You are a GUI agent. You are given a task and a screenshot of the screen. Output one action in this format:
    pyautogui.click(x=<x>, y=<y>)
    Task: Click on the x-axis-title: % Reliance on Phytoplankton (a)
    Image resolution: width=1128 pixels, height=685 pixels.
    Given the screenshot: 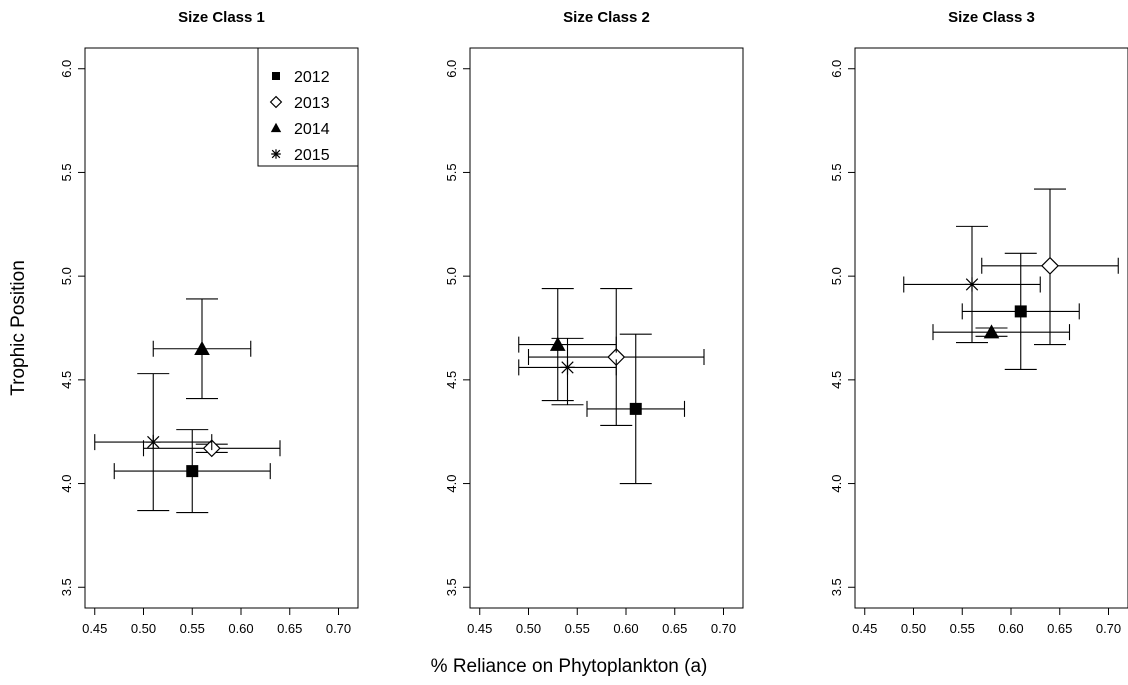 What is the action you would take?
    pyautogui.click(x=569, y=666)
    